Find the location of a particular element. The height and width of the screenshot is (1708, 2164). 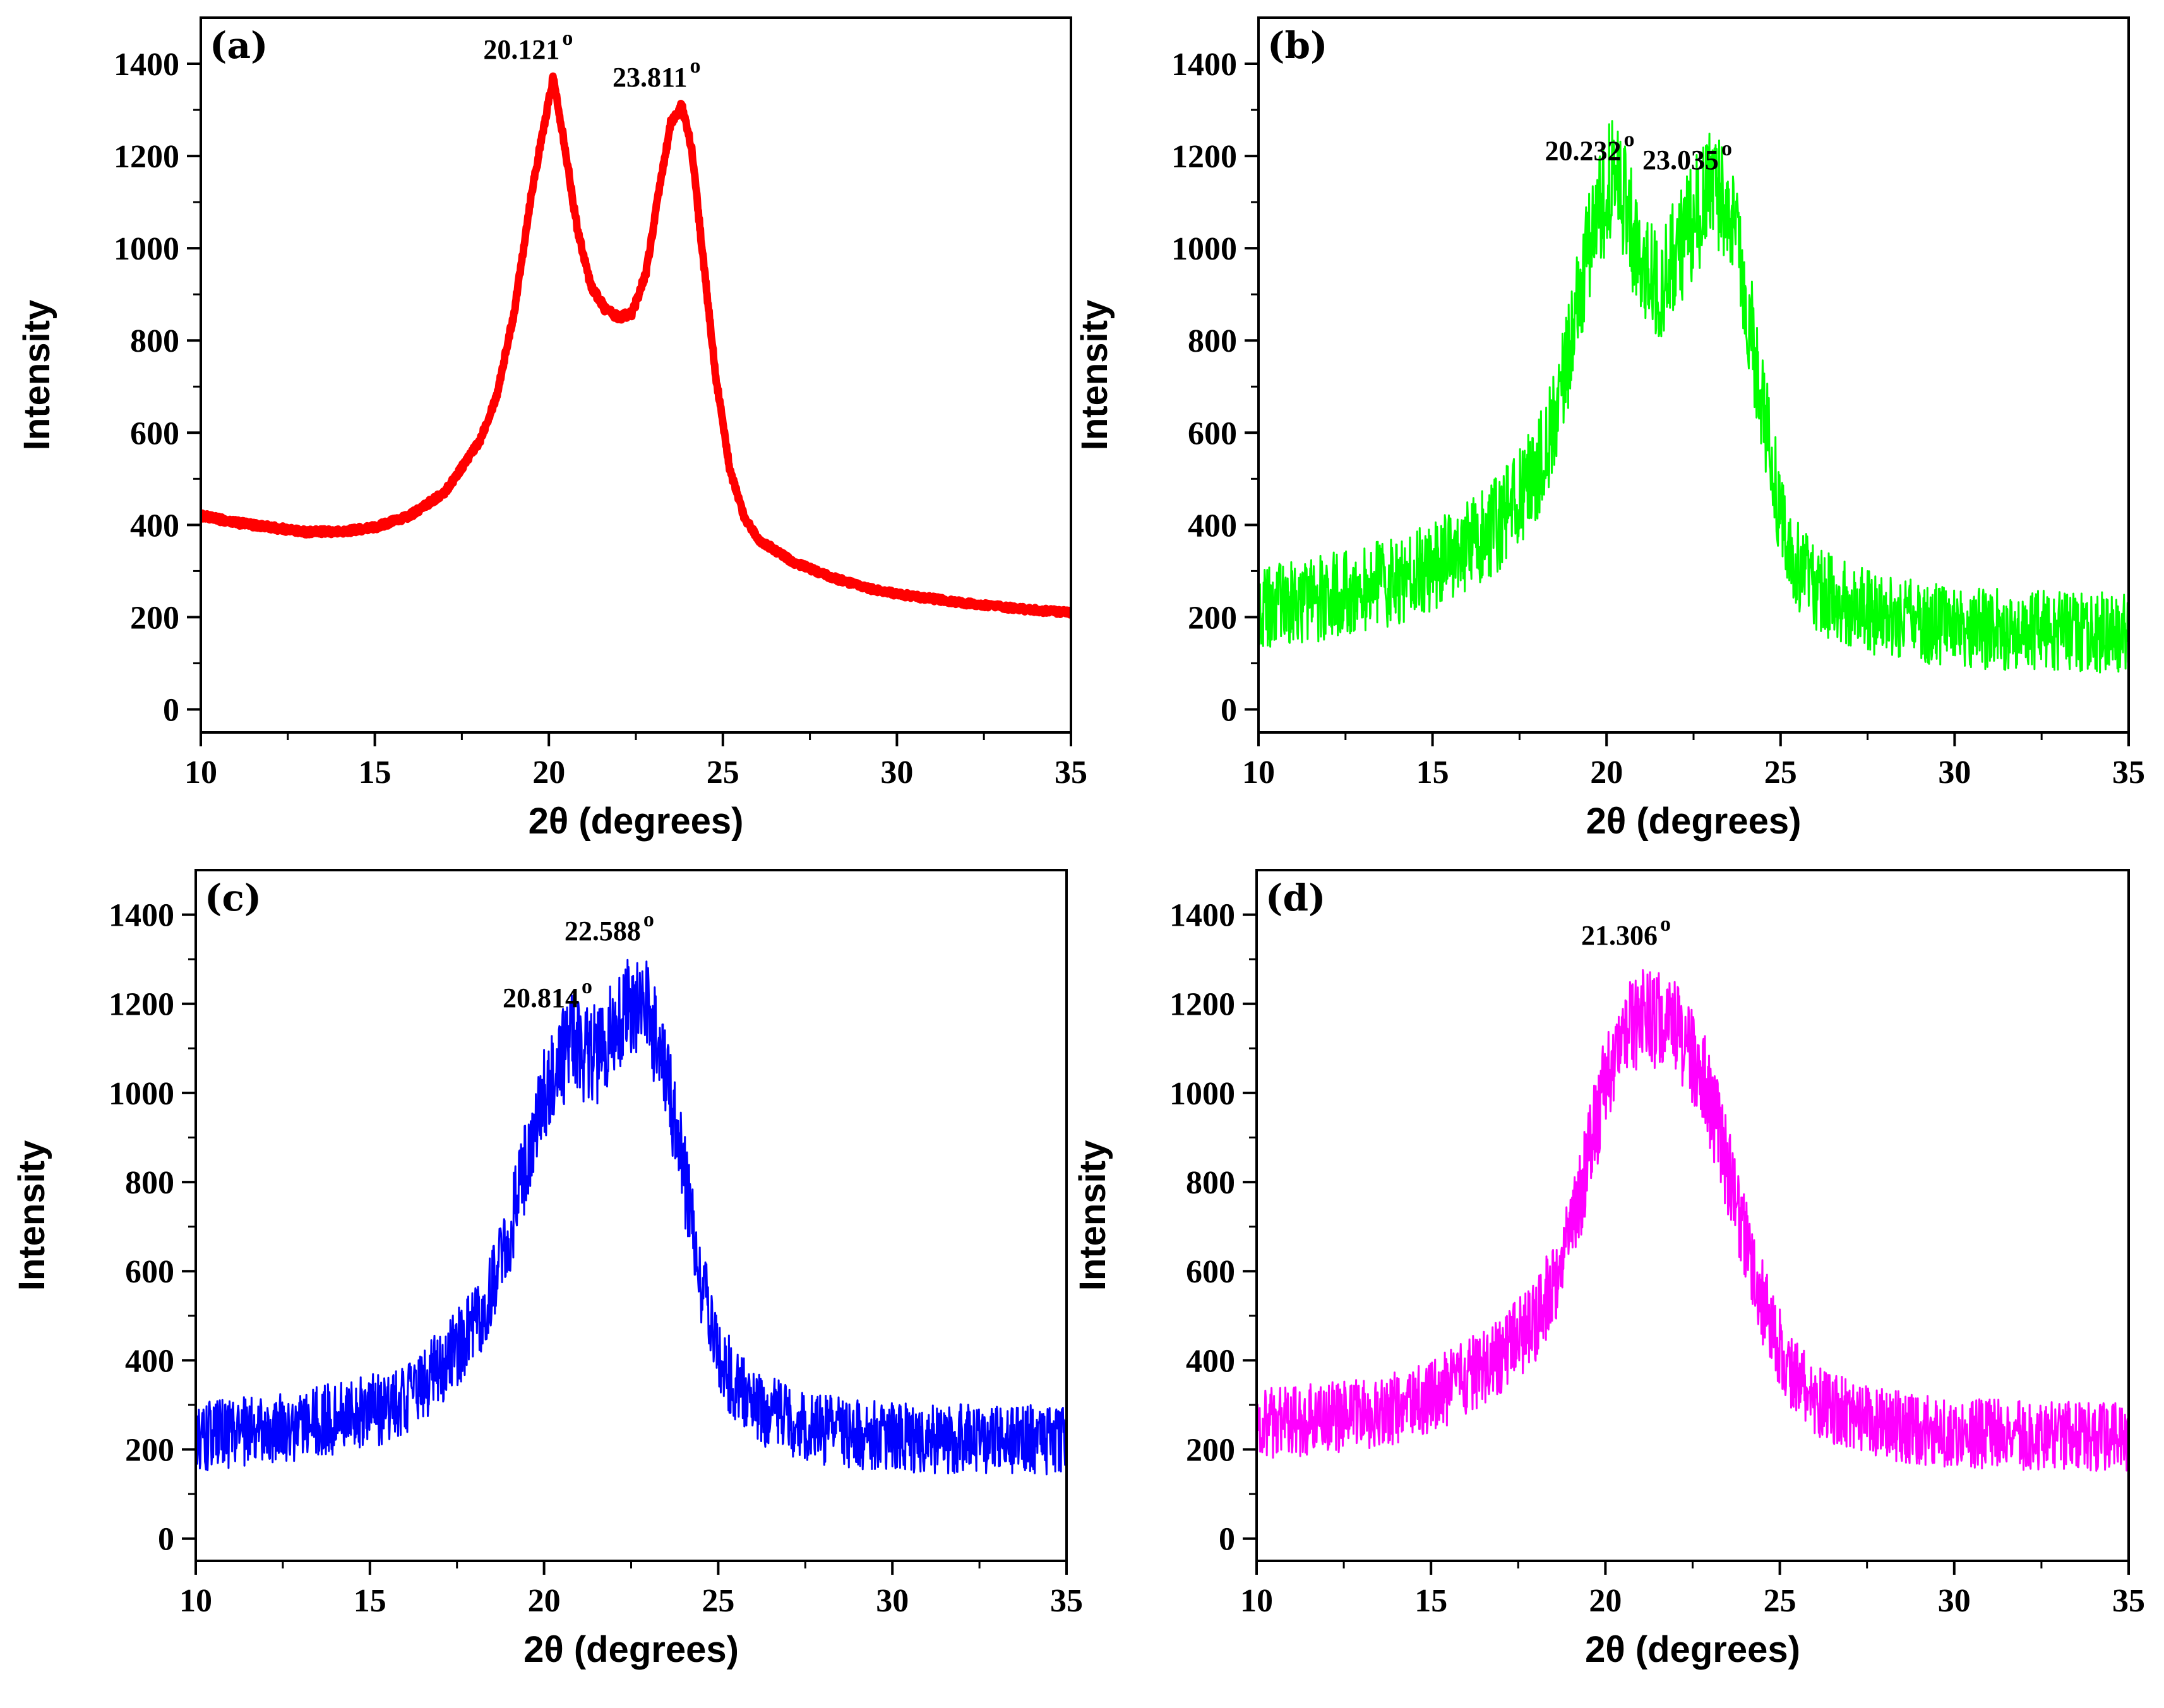

peak-annotation: 20.232 is located at coordinates (1583, 152).